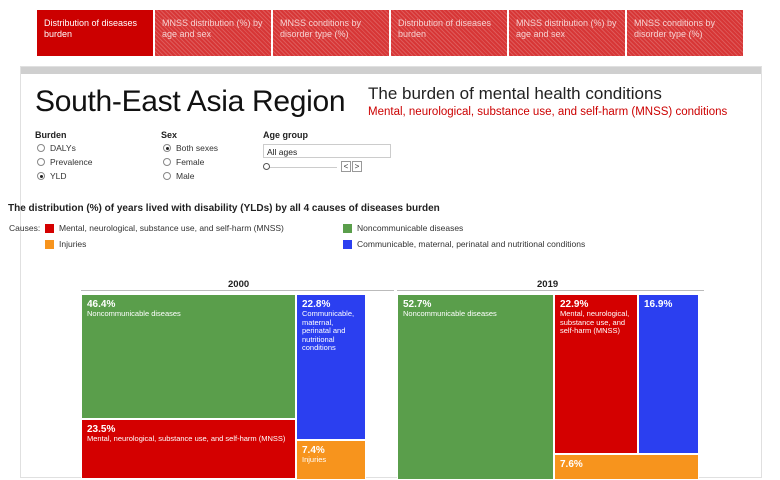 Image resolution: width=780 pixels, height=480 pixels. What do you see at coordinates (56, 148) in the screenshot?
I see `burden-option-dalys: DALYs` at bounding box center [56, 148].